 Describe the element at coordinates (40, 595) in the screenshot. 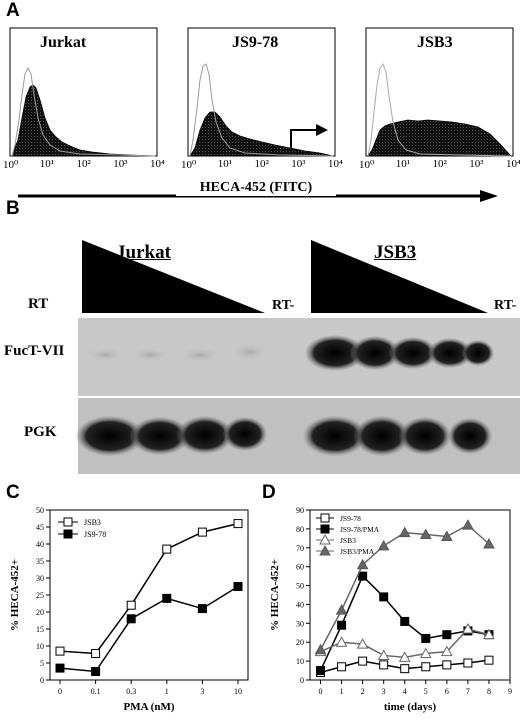

I see `y-tick-label: 25` at that location.